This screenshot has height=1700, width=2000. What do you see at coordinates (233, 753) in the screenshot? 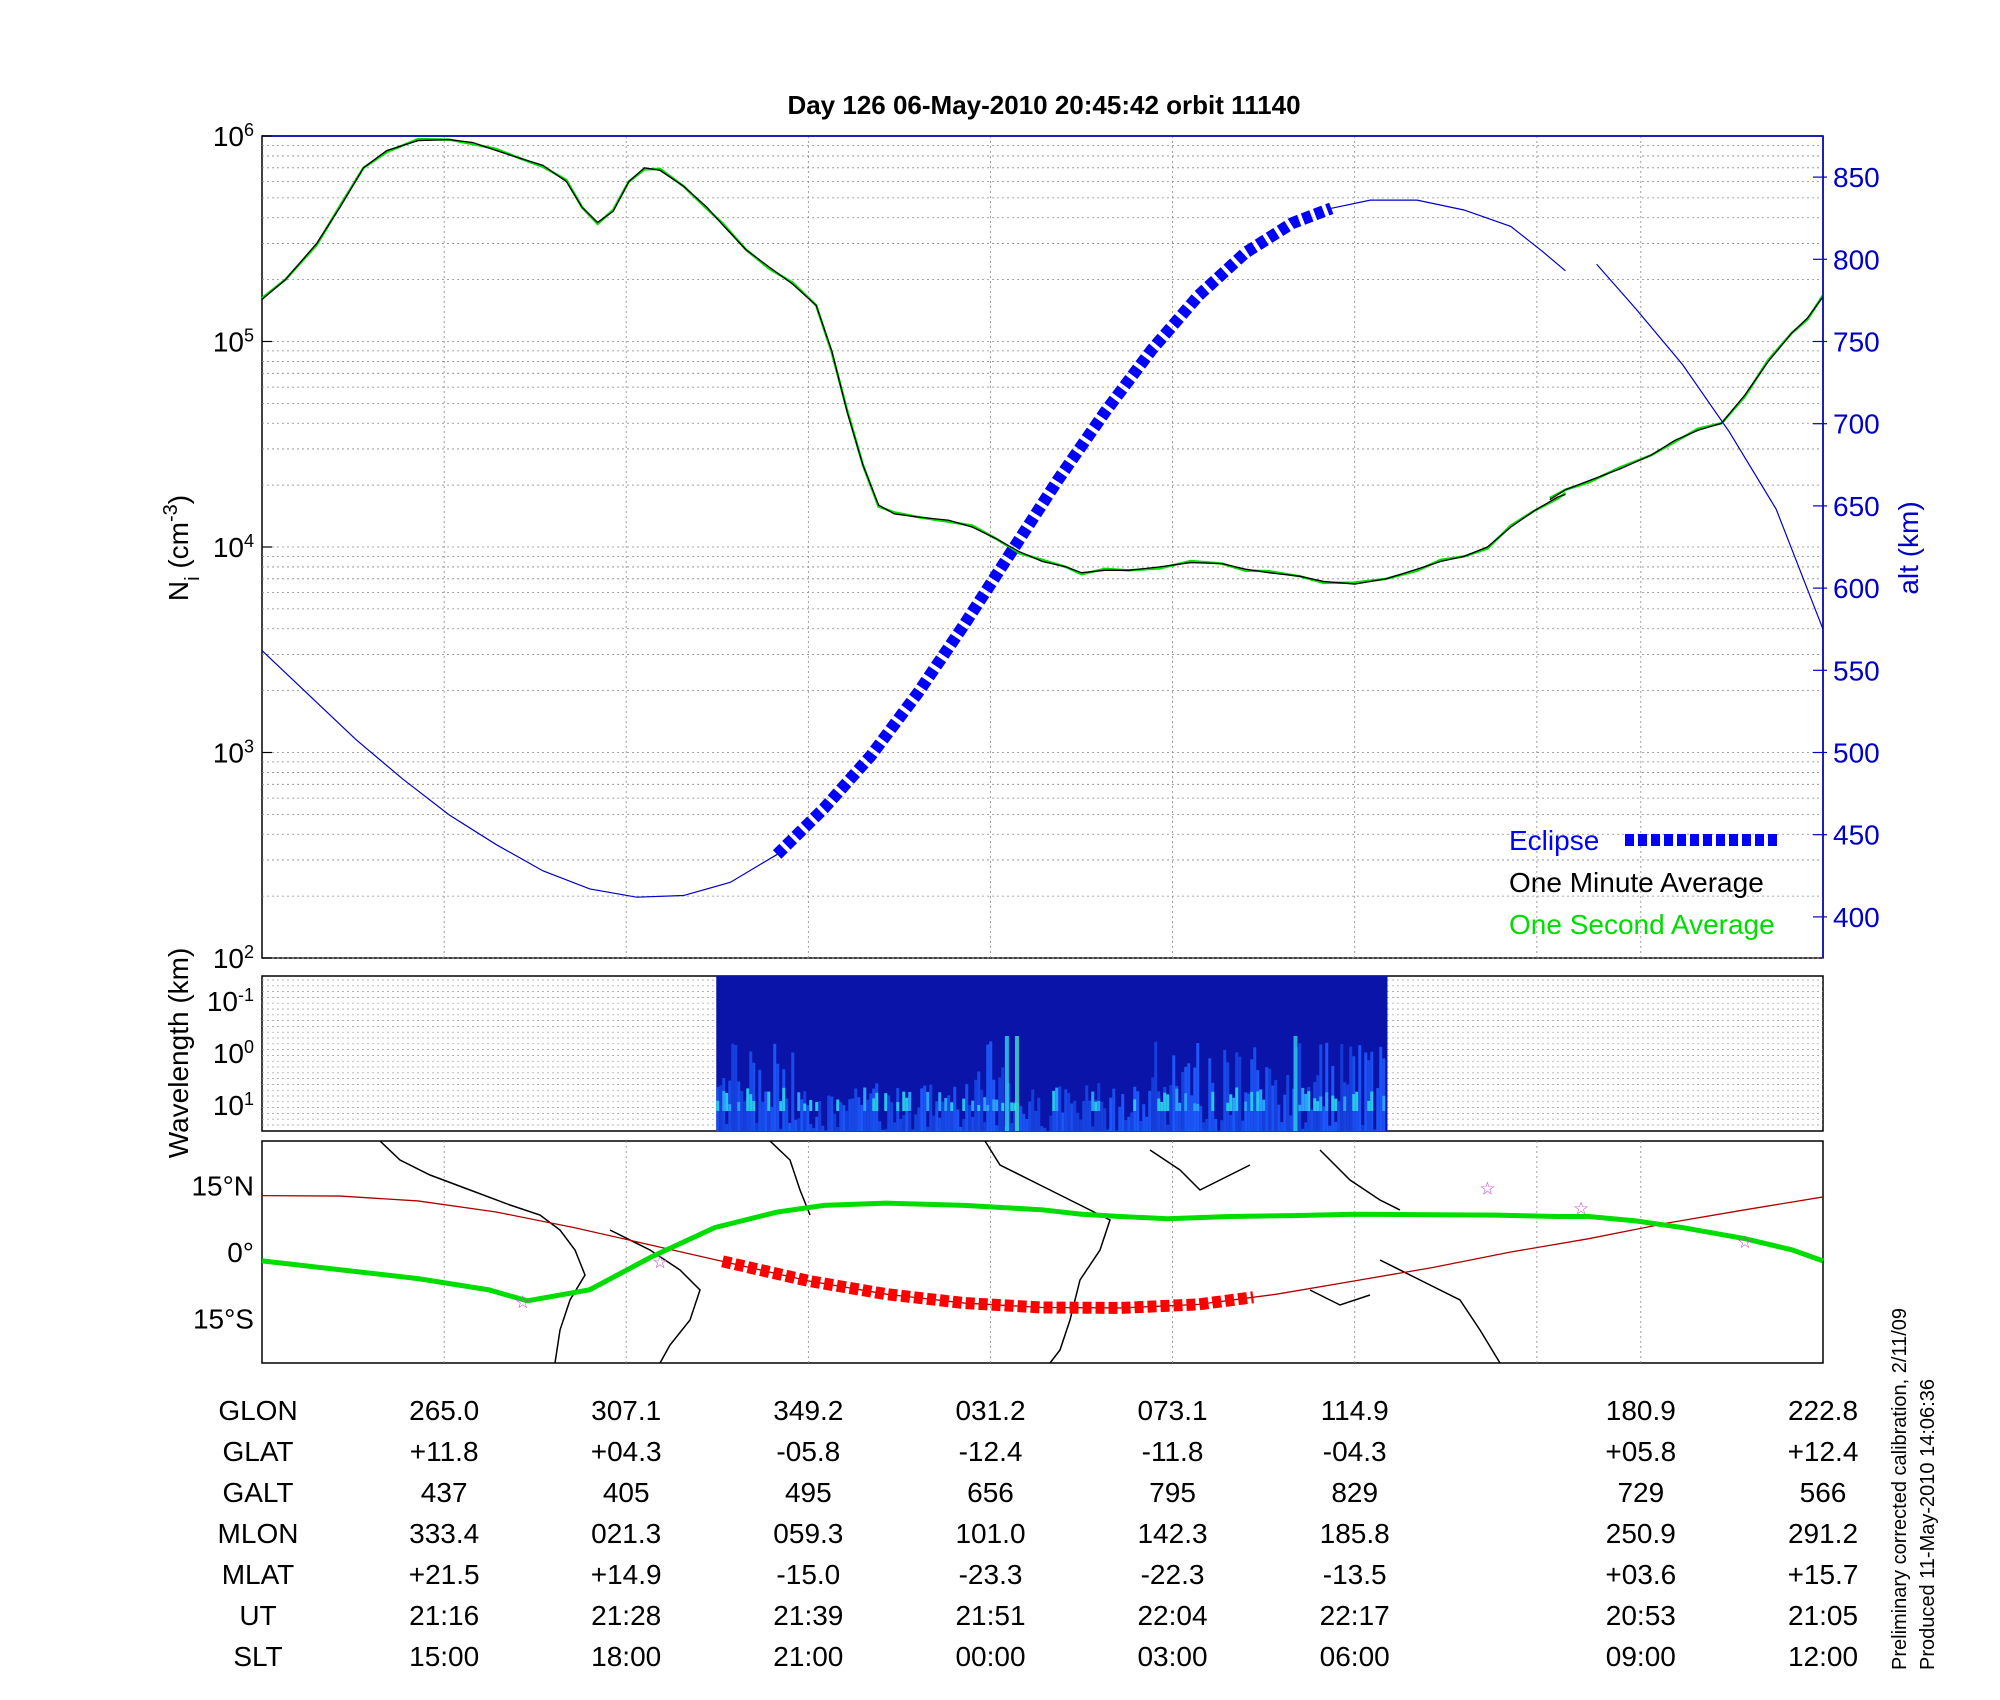
I see `density-y-tick-label: 10³` at bounding box center [233, 753].